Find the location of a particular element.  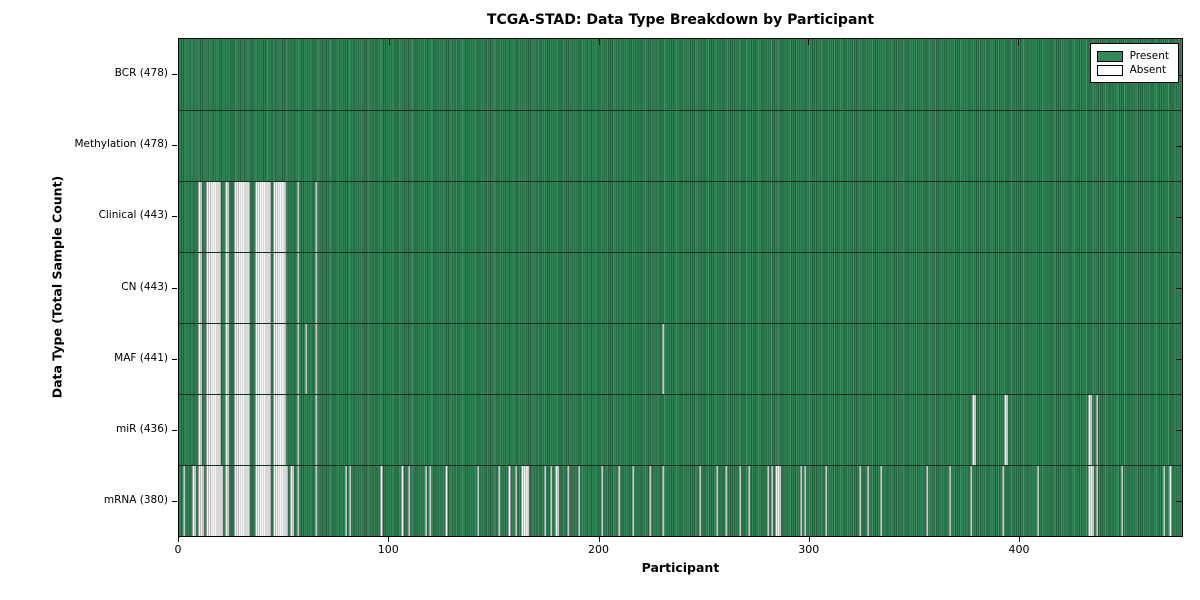

y-tick-label-mir: miR (436) is located at coordinates (141, 429).